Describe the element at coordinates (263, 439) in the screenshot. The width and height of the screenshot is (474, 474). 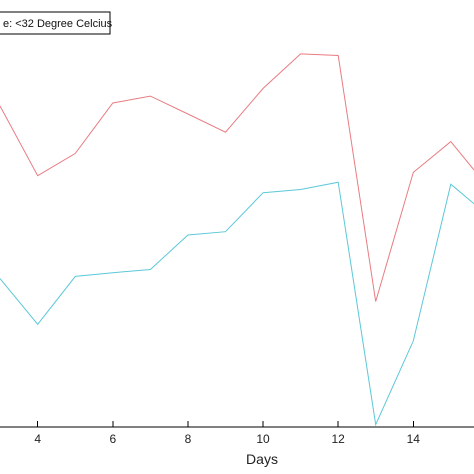
I see `x-tick-label: 10` at that location.